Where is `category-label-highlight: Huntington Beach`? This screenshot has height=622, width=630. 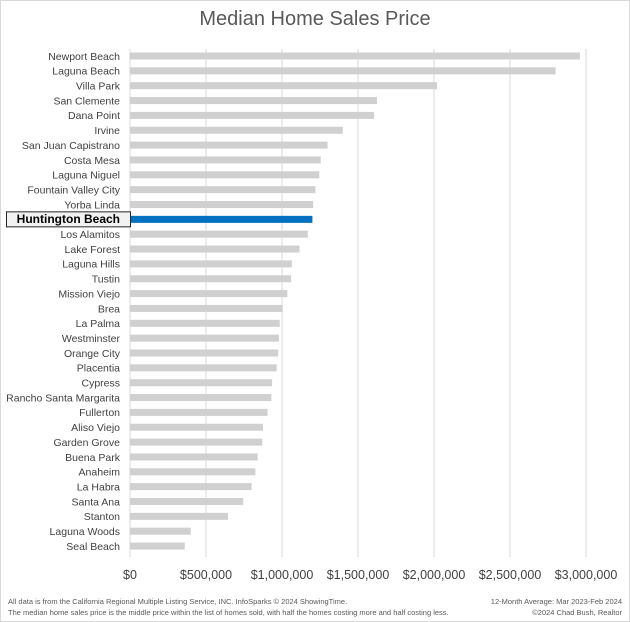 category-label-highlight: Huntington Beach is located at coordinates (68, 219).